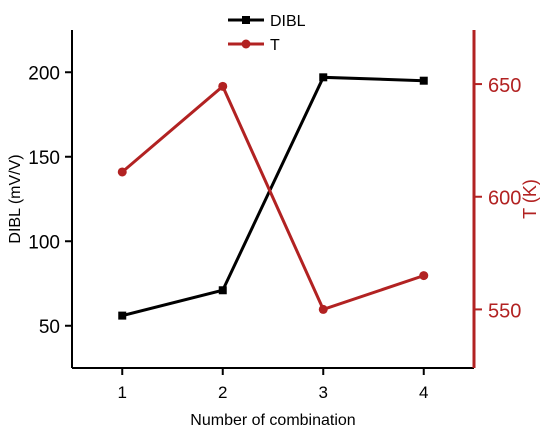 This screenshot has width=550, height=437. I want to click on right-y-tick-label: 550, so click(504, 311).